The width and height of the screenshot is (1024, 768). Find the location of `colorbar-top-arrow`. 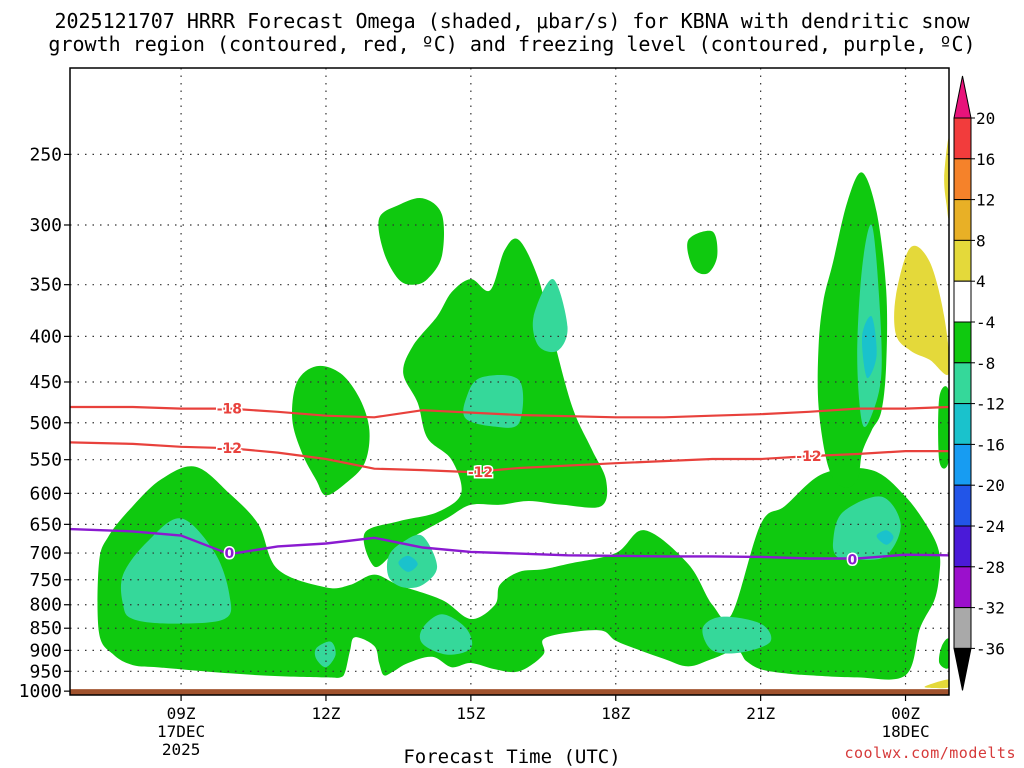

colorbar-top-arrow is located at coordinates (962, 97).